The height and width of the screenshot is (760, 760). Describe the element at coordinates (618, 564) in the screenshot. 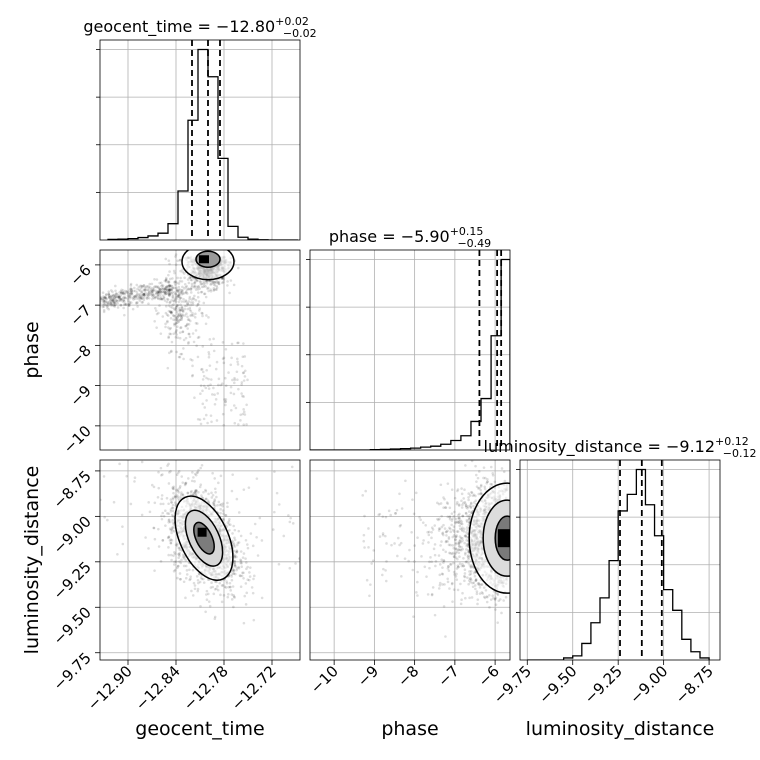

I see `histogram-luminosity_distance` at that location.